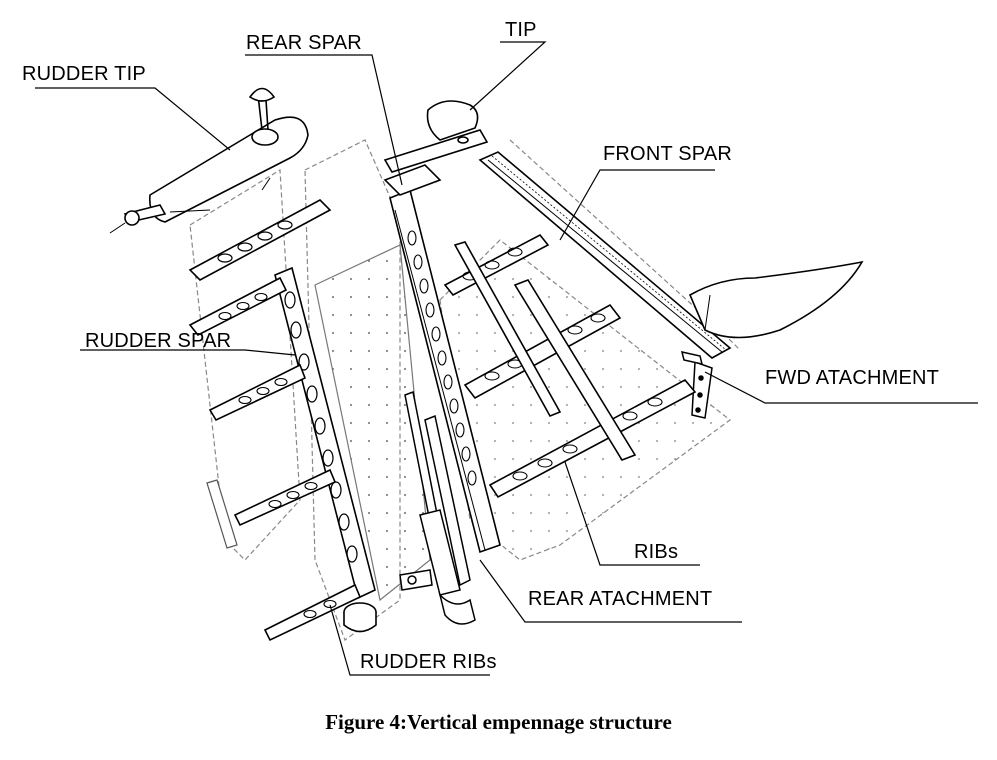  Describe the element at coordinates (776, 299) in the screenshot. I see `dorsal-fairing-part` at that location.